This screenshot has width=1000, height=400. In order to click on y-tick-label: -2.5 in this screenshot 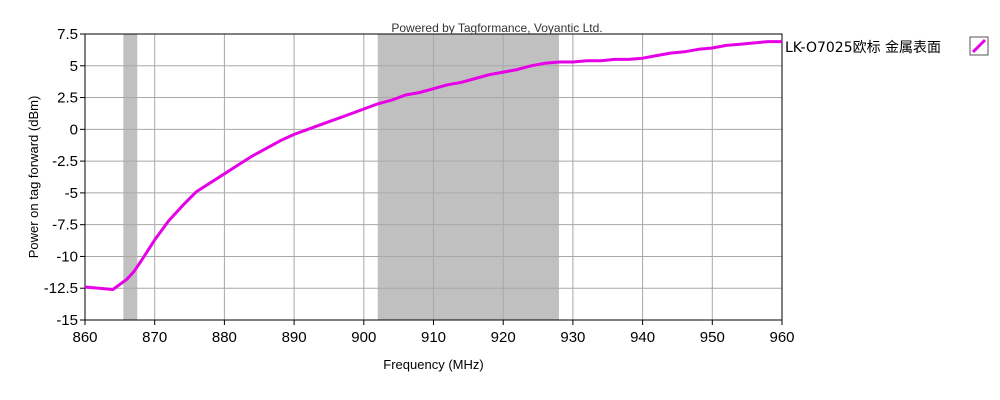, I will do `click(65, 161)`.